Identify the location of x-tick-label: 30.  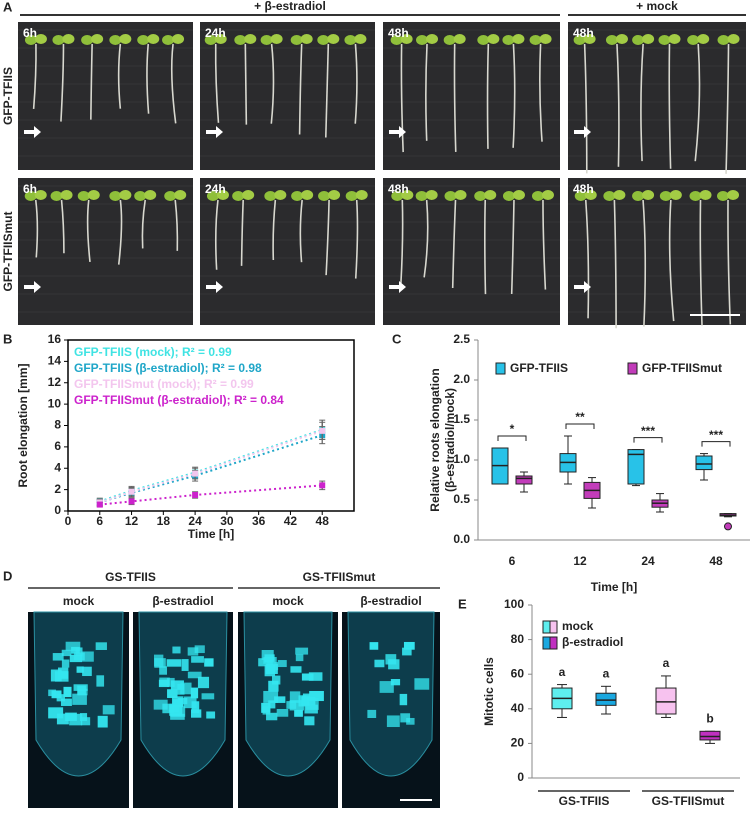
(227, 521).